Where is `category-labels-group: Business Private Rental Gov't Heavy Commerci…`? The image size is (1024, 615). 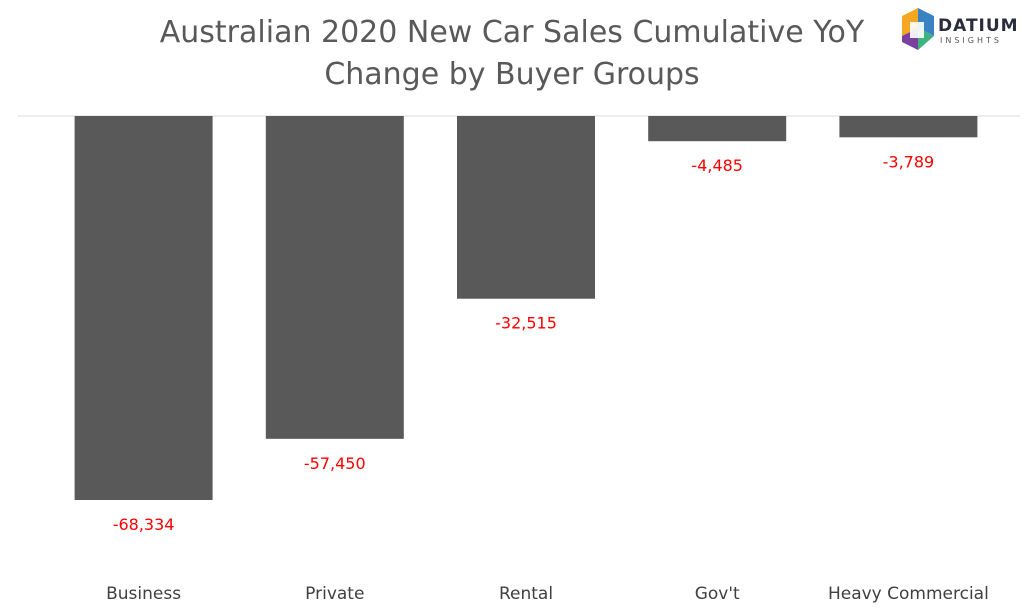 category-labels-group: Business Private Rental Gov't Heavy Commerci… is located at coordinates (547, 594).